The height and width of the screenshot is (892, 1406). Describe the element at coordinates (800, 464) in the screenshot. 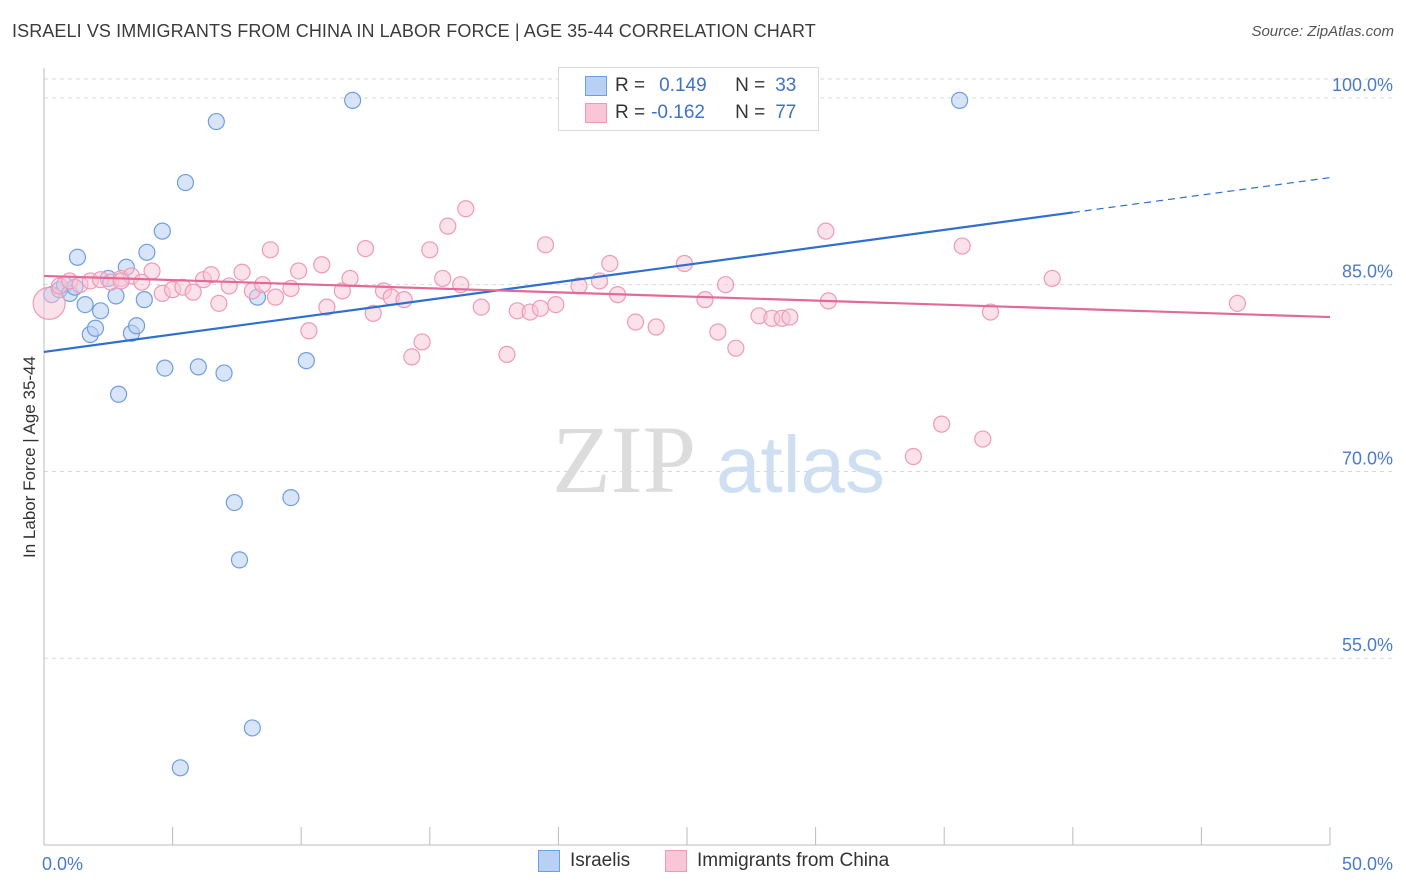

I see `watermark-atlas: atlas` at that location.